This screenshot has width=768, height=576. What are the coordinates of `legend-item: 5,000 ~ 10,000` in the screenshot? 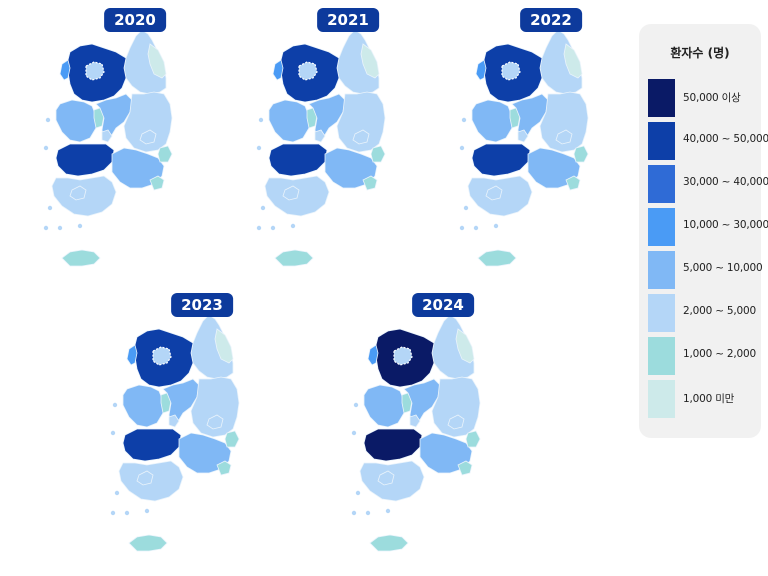 It's located at (705, 270).